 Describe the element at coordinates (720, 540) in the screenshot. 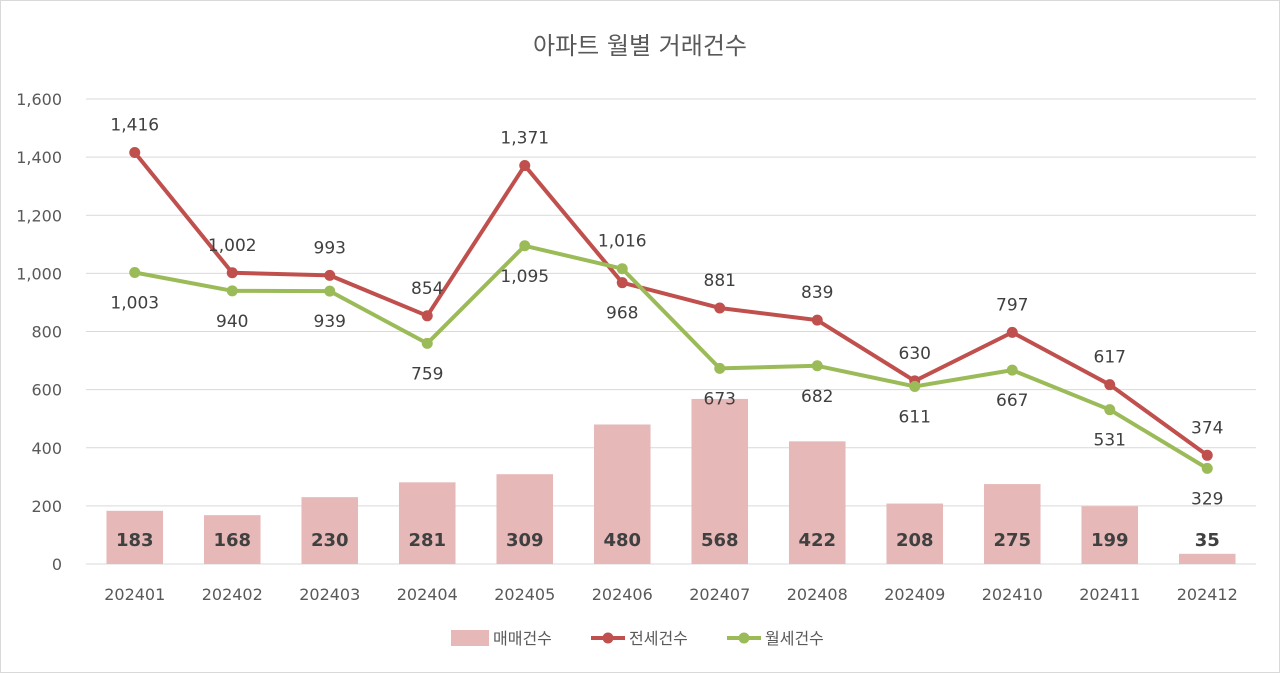

I see `bar-data-label: 568` at that location.